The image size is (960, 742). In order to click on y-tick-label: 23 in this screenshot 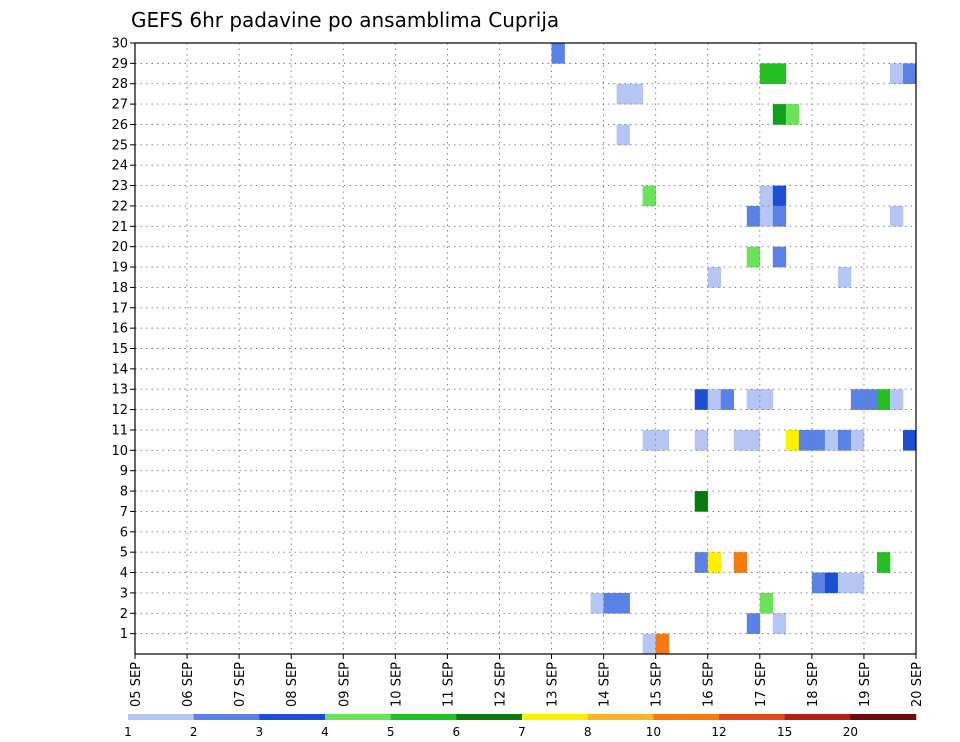, I will do `click(119, 186)`.